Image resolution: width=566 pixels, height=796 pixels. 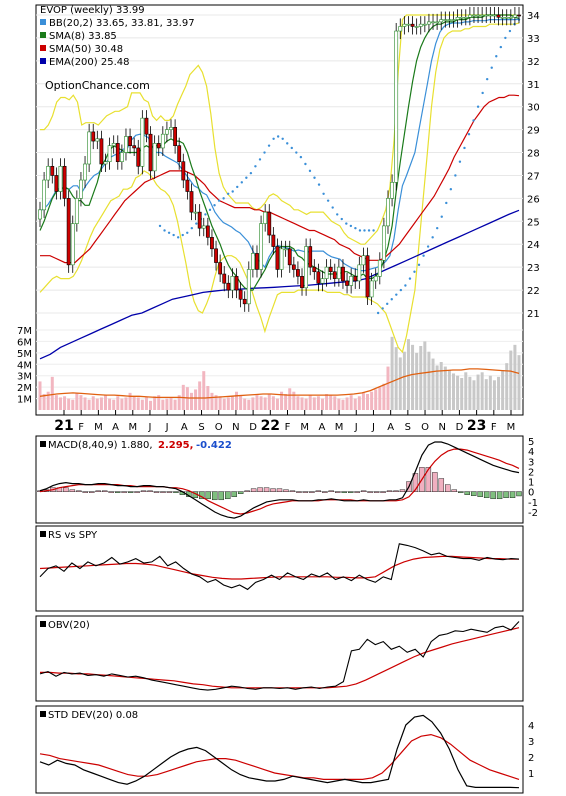 What do you see at coordinates (63, 426) in the screenshot?
I see `month-label: 21` at bounding box center [63, 426].